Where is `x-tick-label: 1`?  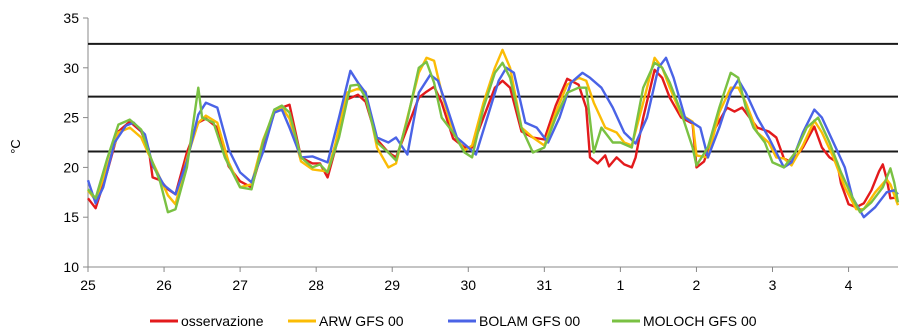
x-tick-label: 1 is located at coordinates (620, 285).